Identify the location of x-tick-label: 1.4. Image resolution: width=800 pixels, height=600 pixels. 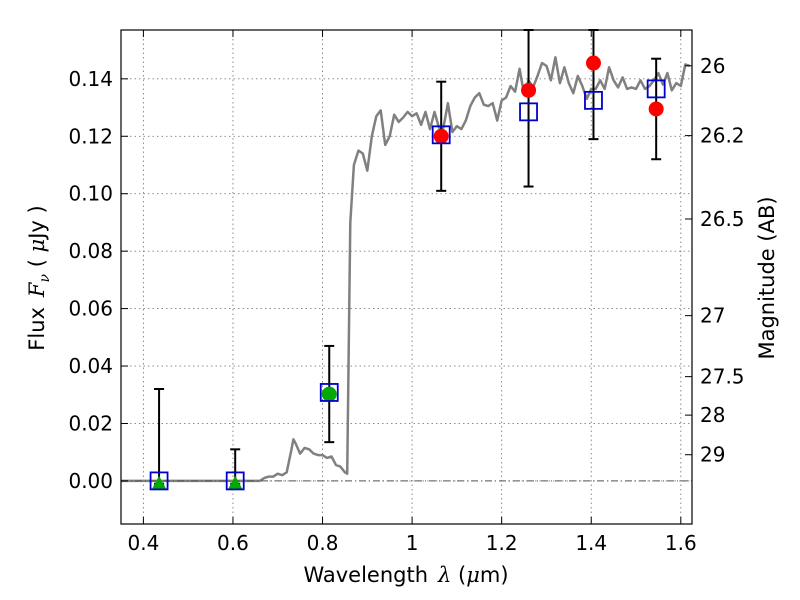
(591, 543).